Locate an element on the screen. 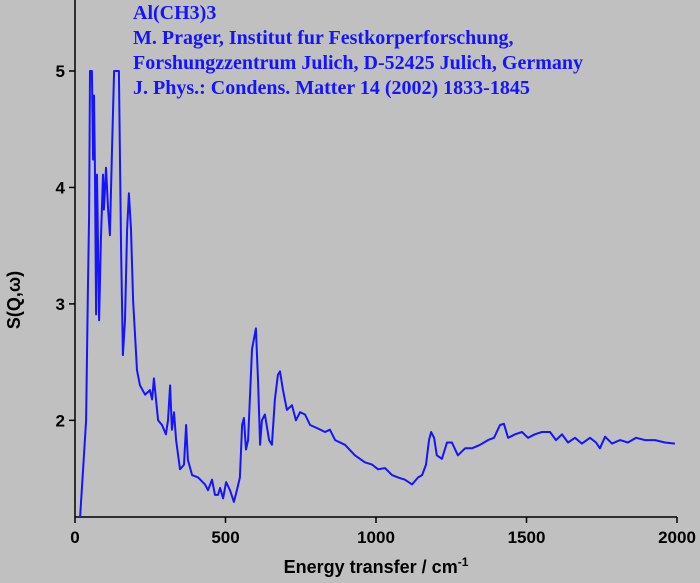 The image size is (700, 583). x-tick-label: 2000 is located at coordinates (677, 537).